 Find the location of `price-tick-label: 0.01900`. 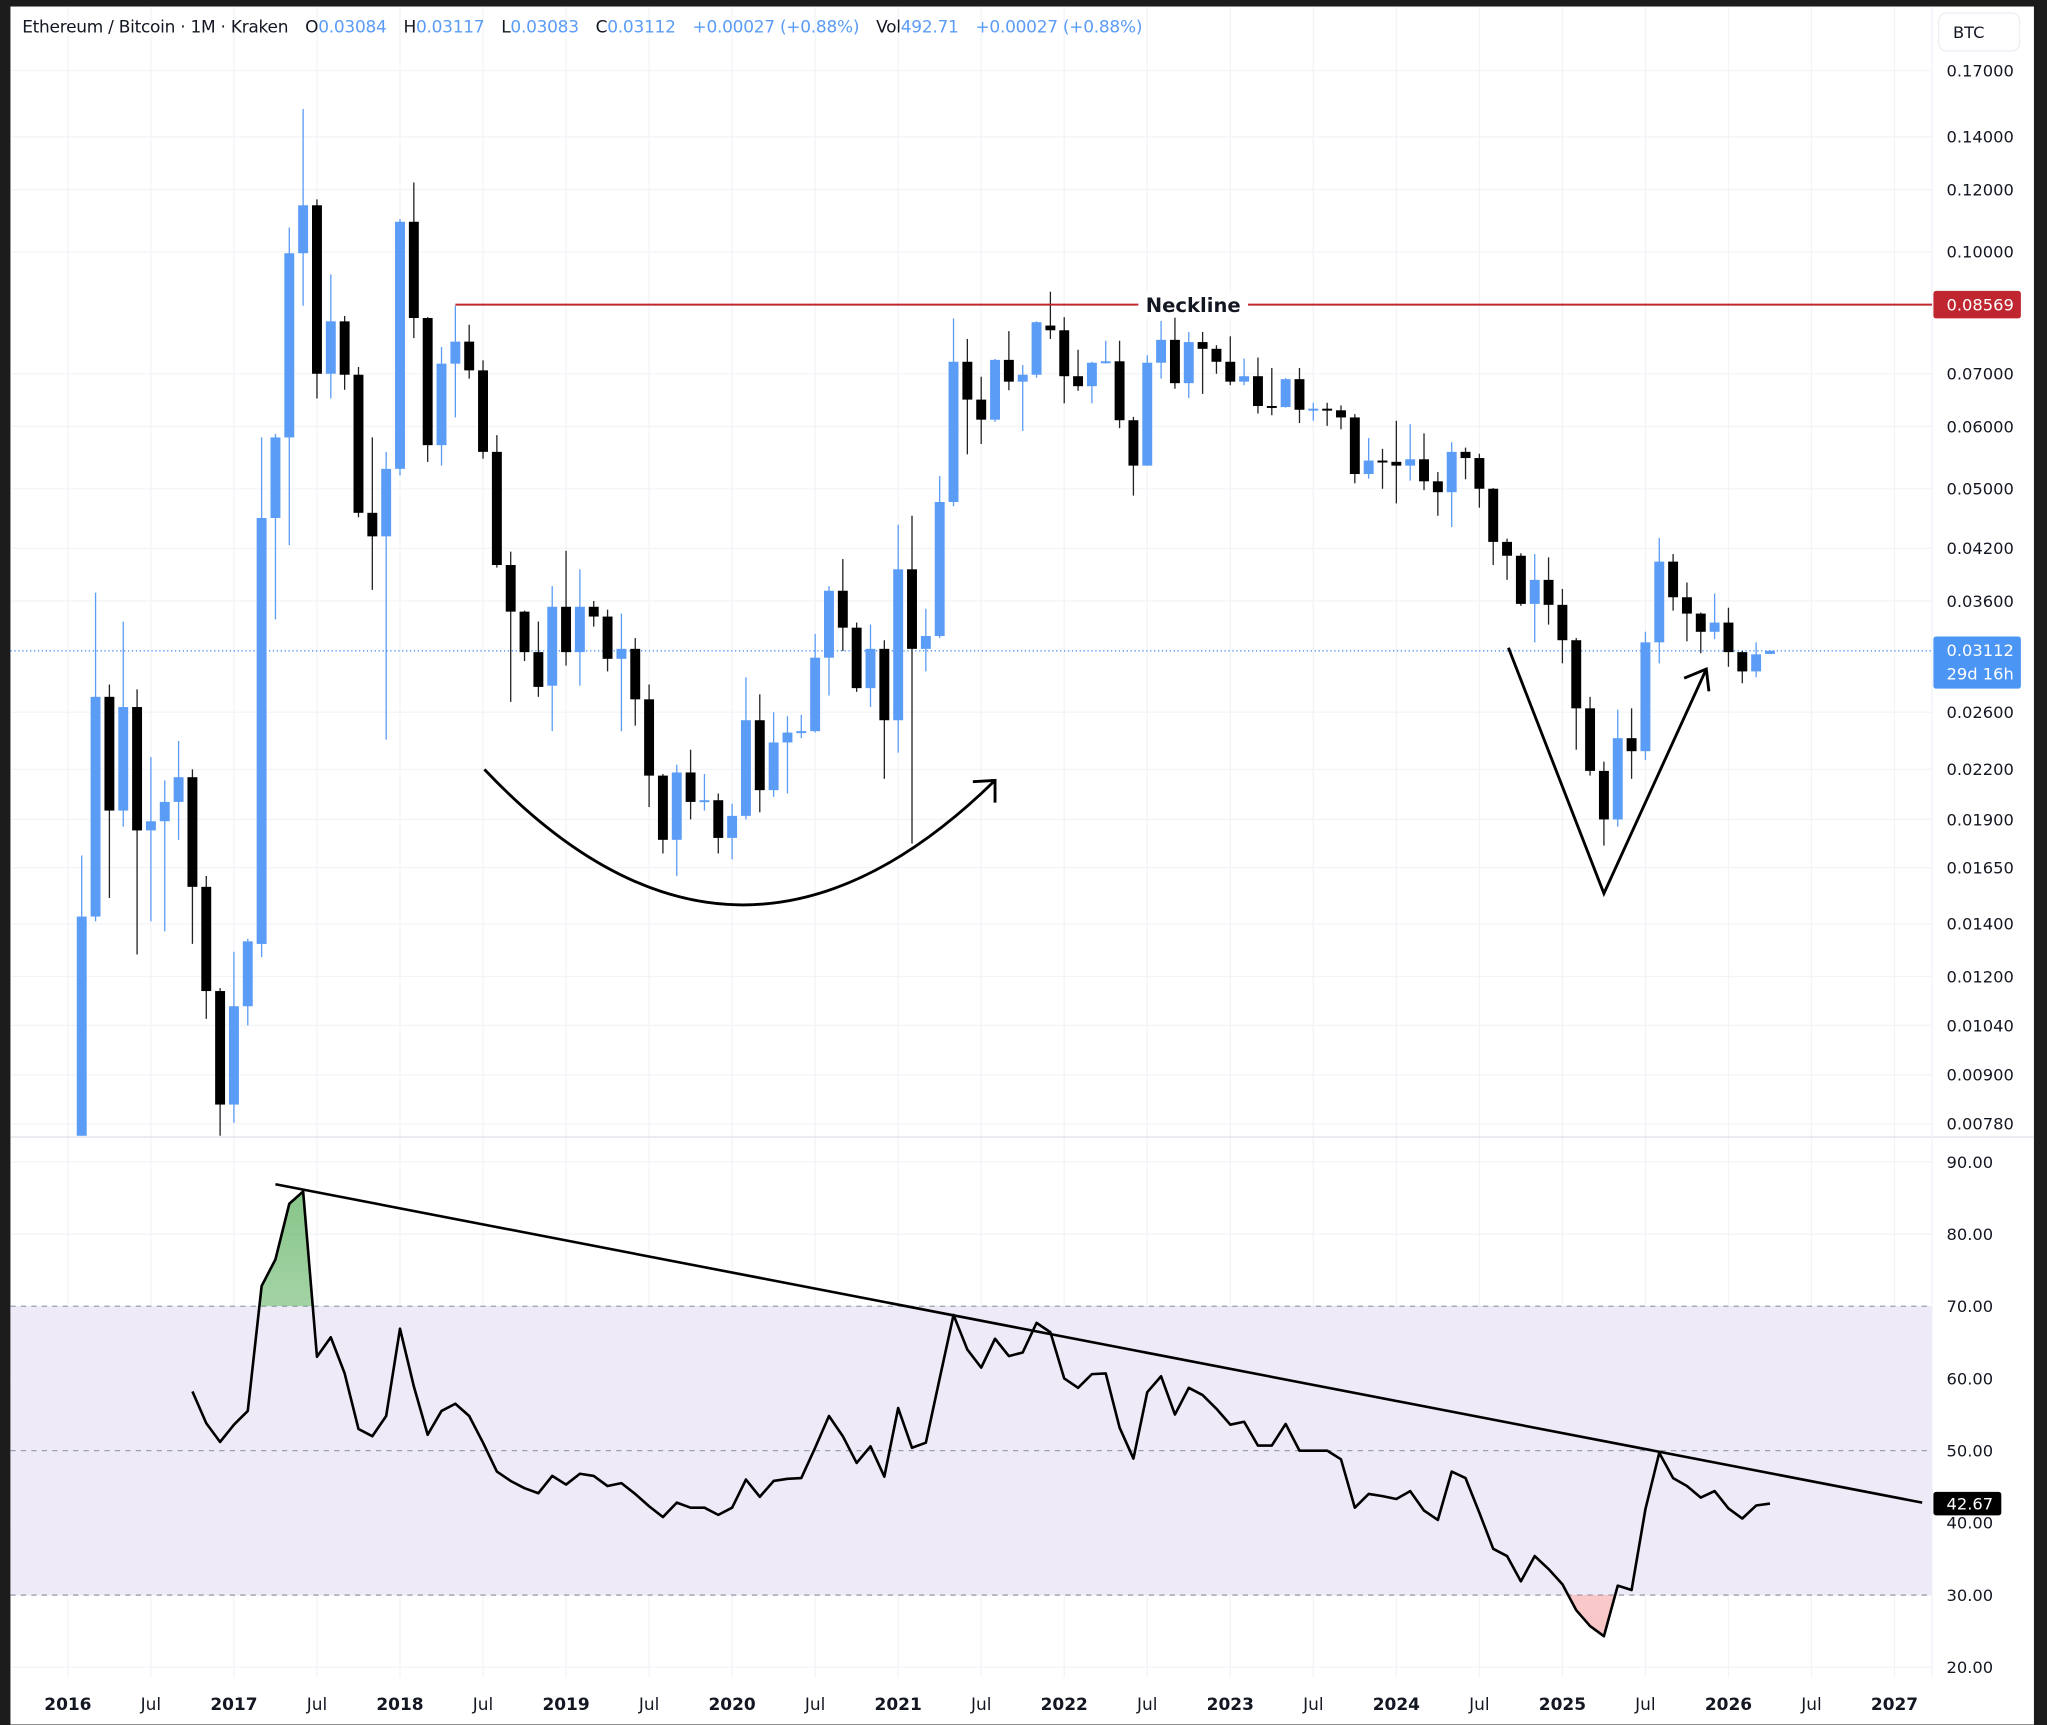

price-tick-label: 0.01900 is located at coordinates (1979, 819).